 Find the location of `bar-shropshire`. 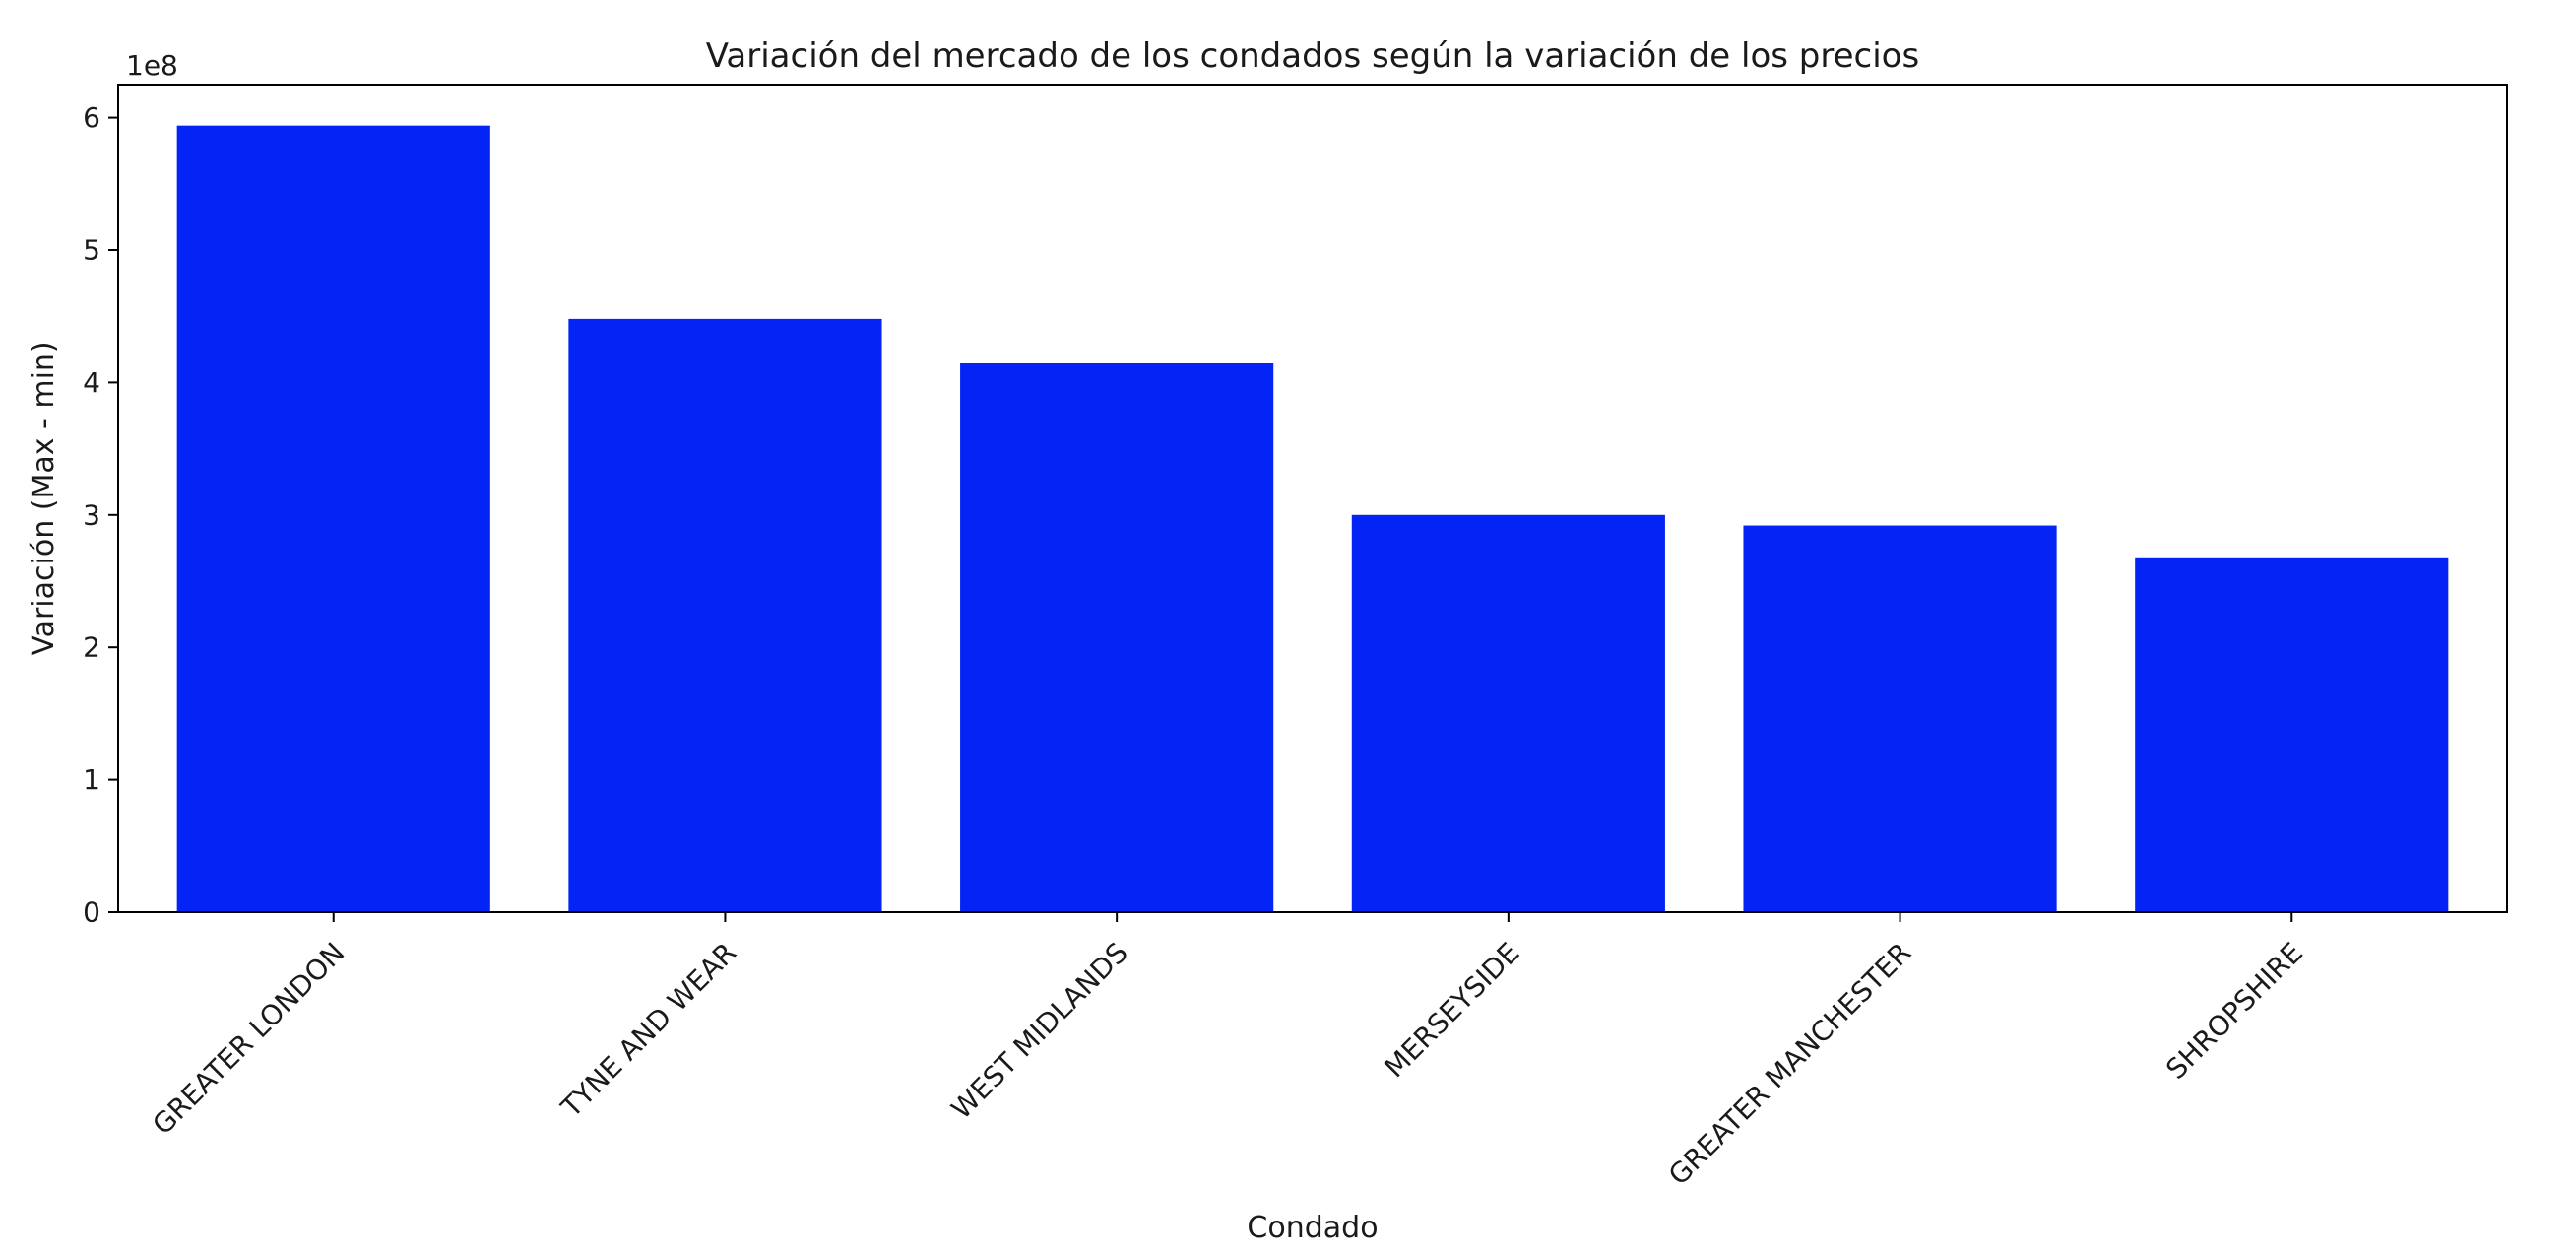

bar-shropshire is located at coordinates (2292, 734).